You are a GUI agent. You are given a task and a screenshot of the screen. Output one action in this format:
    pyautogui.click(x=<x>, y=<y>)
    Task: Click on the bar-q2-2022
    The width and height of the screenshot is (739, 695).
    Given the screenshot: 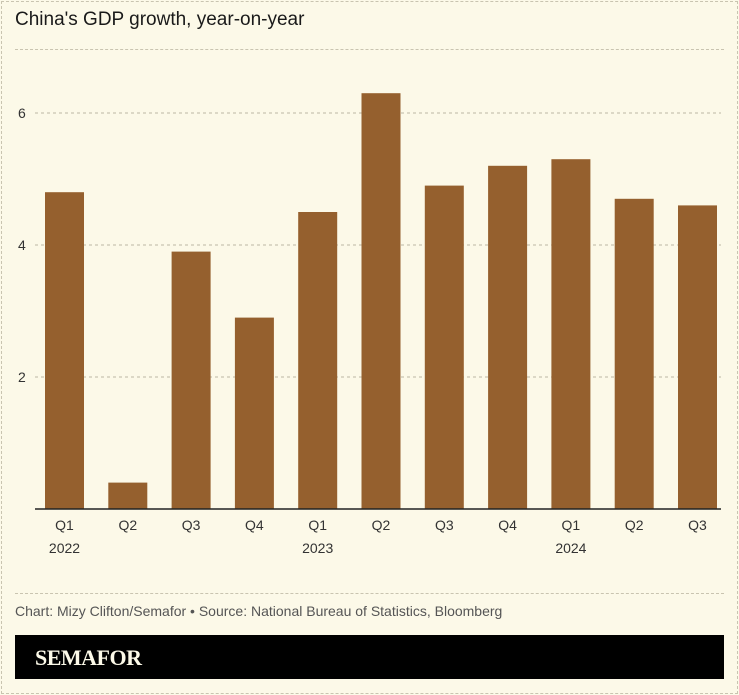 What is the action you would take?
    pyautogui.click(x=128, y=495)
    